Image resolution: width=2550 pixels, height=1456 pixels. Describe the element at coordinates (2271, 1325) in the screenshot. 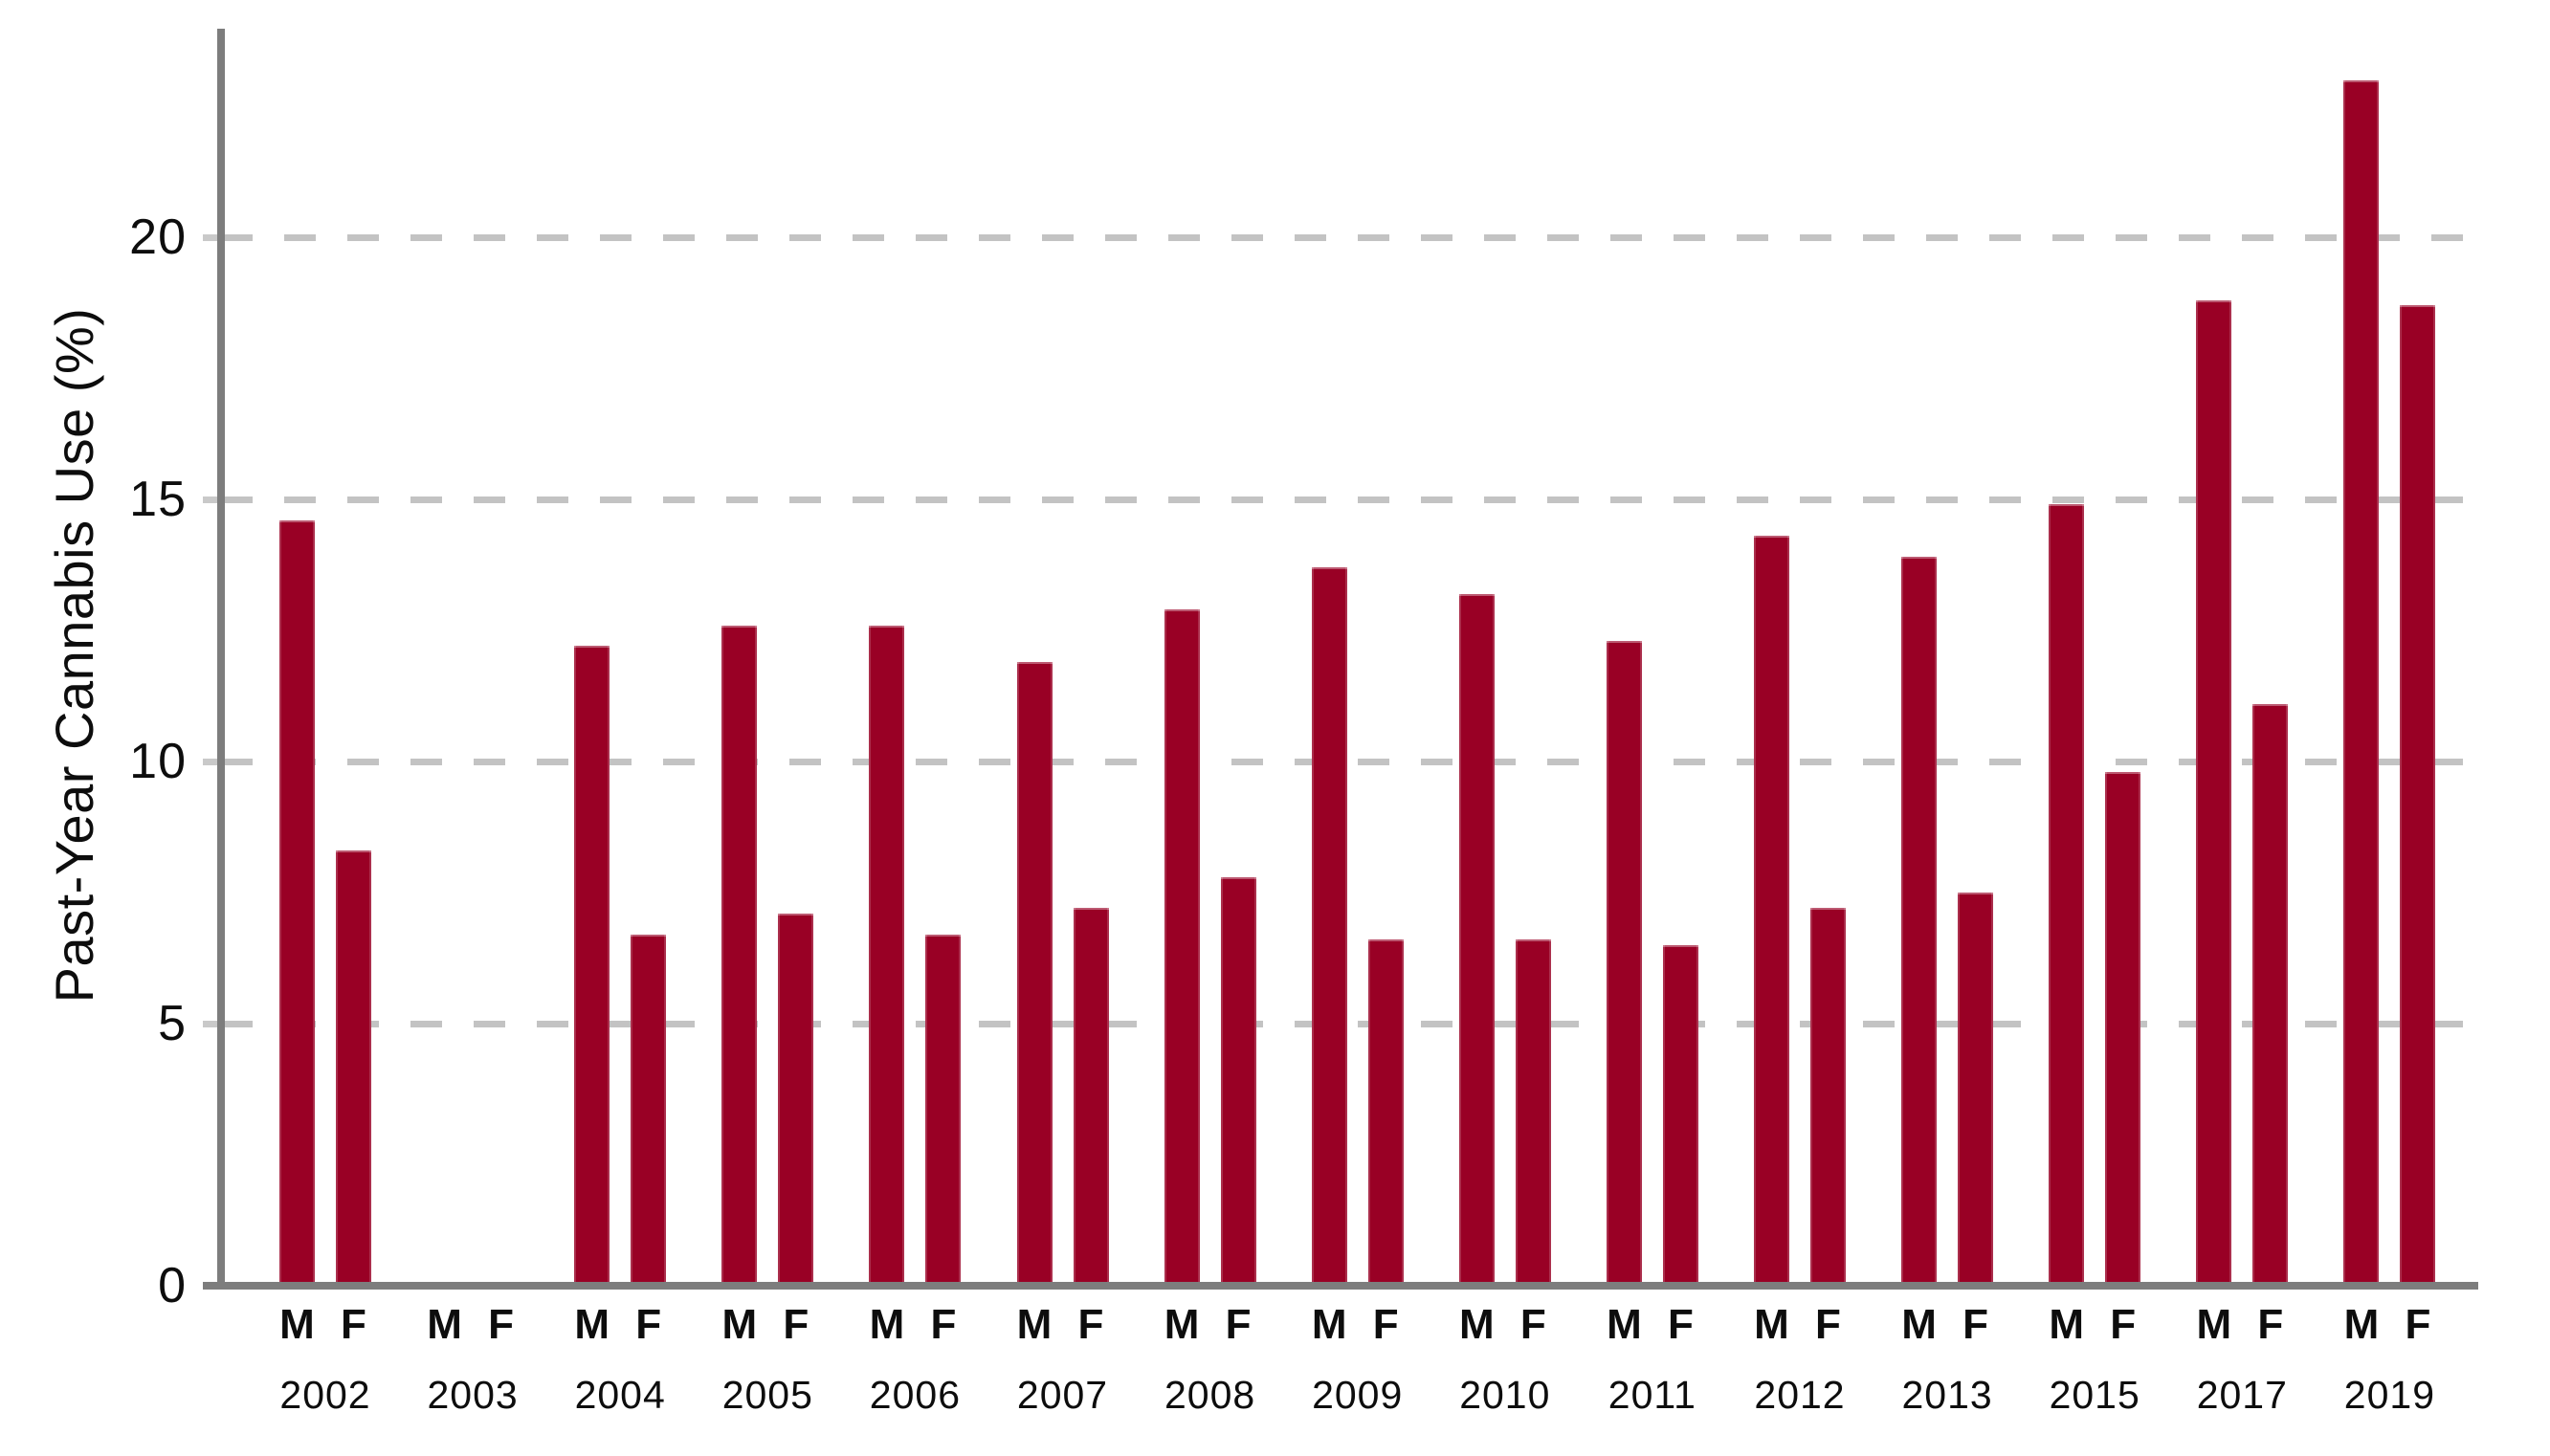

I see `x-label-2017-F: F` at that location.